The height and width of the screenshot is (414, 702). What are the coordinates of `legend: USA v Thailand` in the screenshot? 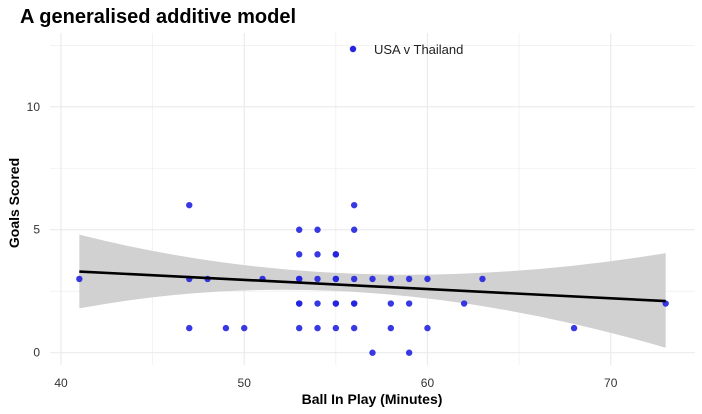 It's located at (406, 49).